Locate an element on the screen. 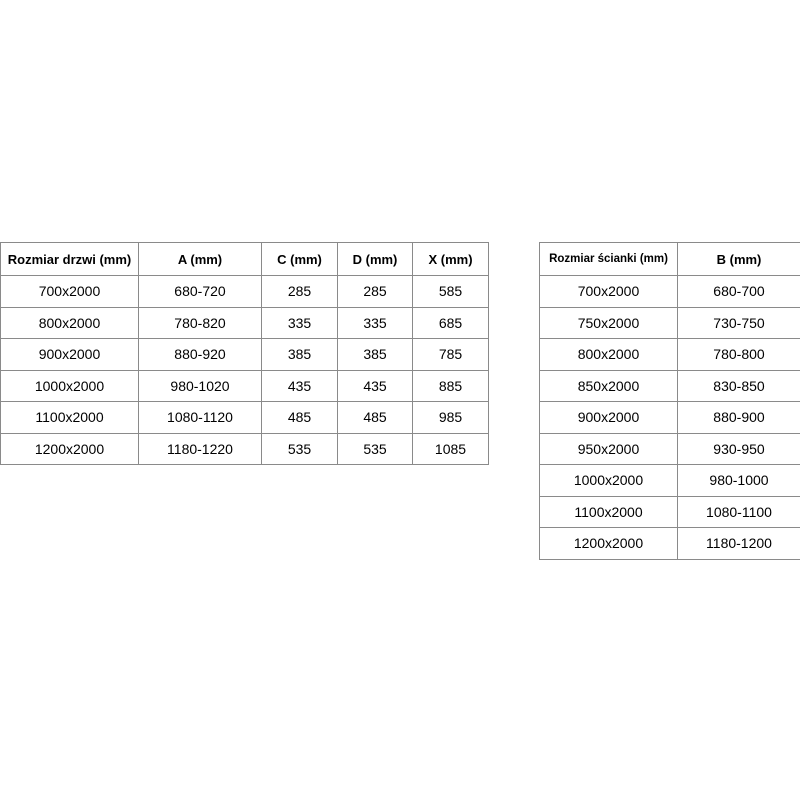  table-cell: 980-1020 is located at coordinates (200, 385).